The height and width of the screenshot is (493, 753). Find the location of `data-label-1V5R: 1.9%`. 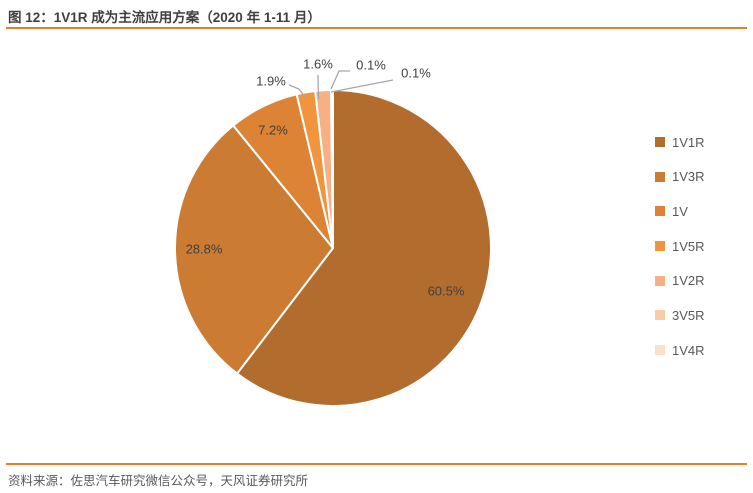

data-label-1V5R: 1.9% is located at coordinates (271, 81).